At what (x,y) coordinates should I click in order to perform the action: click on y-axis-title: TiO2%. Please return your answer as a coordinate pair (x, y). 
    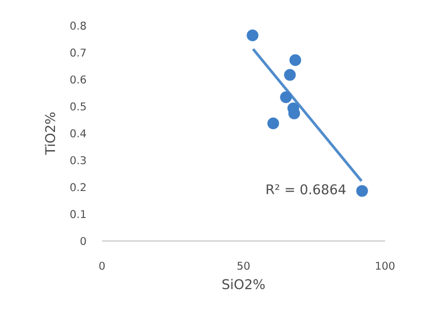
    Looking at the image, I should click on (50, 133).